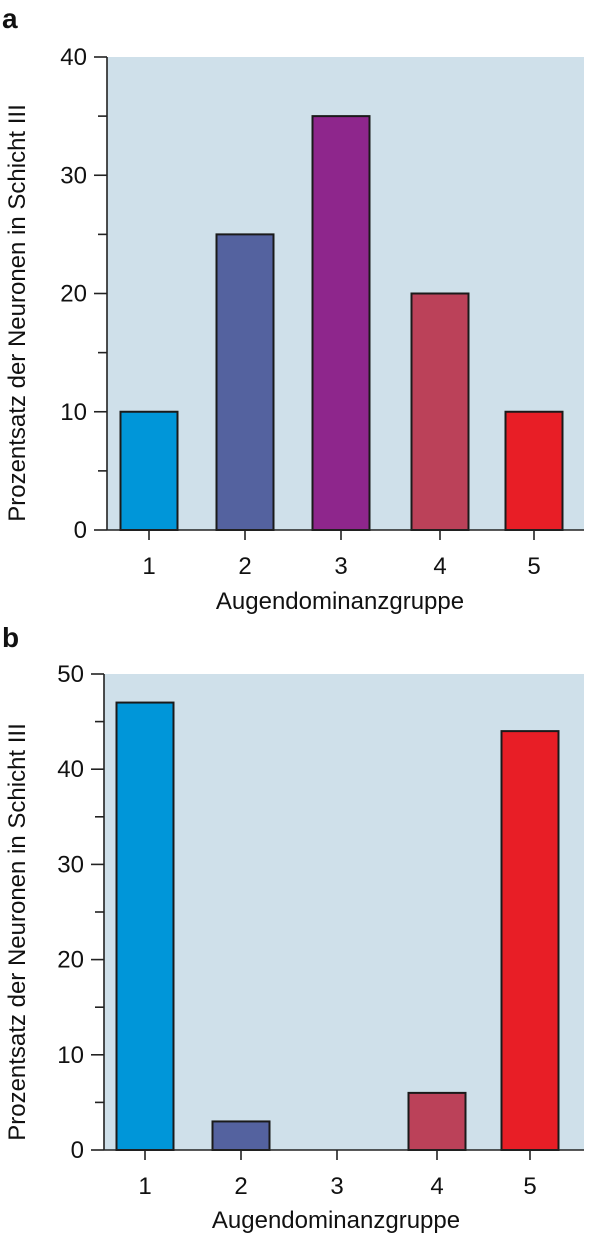 The width and height of the screenshot is (591, 1235). Describe the element at coordinates (148, 566) in the screenshot. I see `x-tick-label-a: 1` at that location.